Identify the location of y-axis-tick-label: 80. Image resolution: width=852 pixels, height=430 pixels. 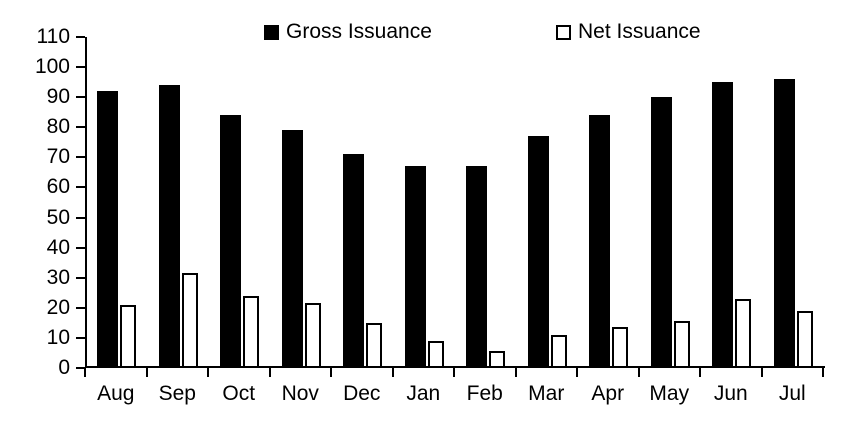
(58, 127).